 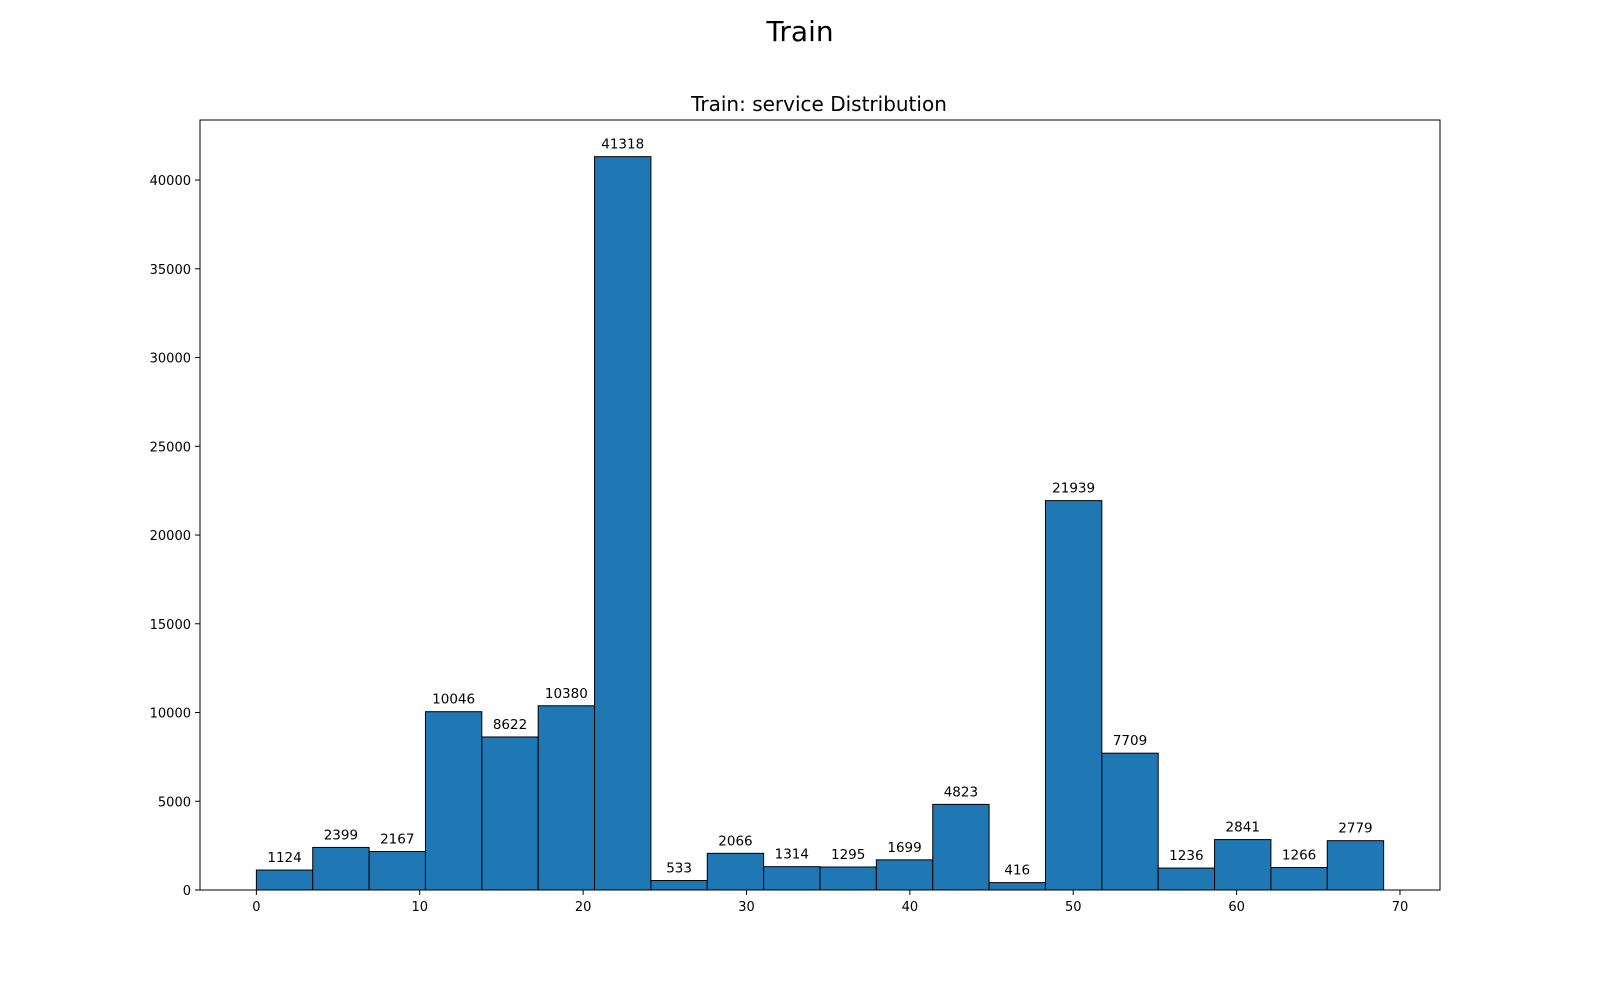 What do you see at coordinates (1073, 907) in the screenshot?
I see `x-tick-label: 50` at bounding box center [1073, 907].